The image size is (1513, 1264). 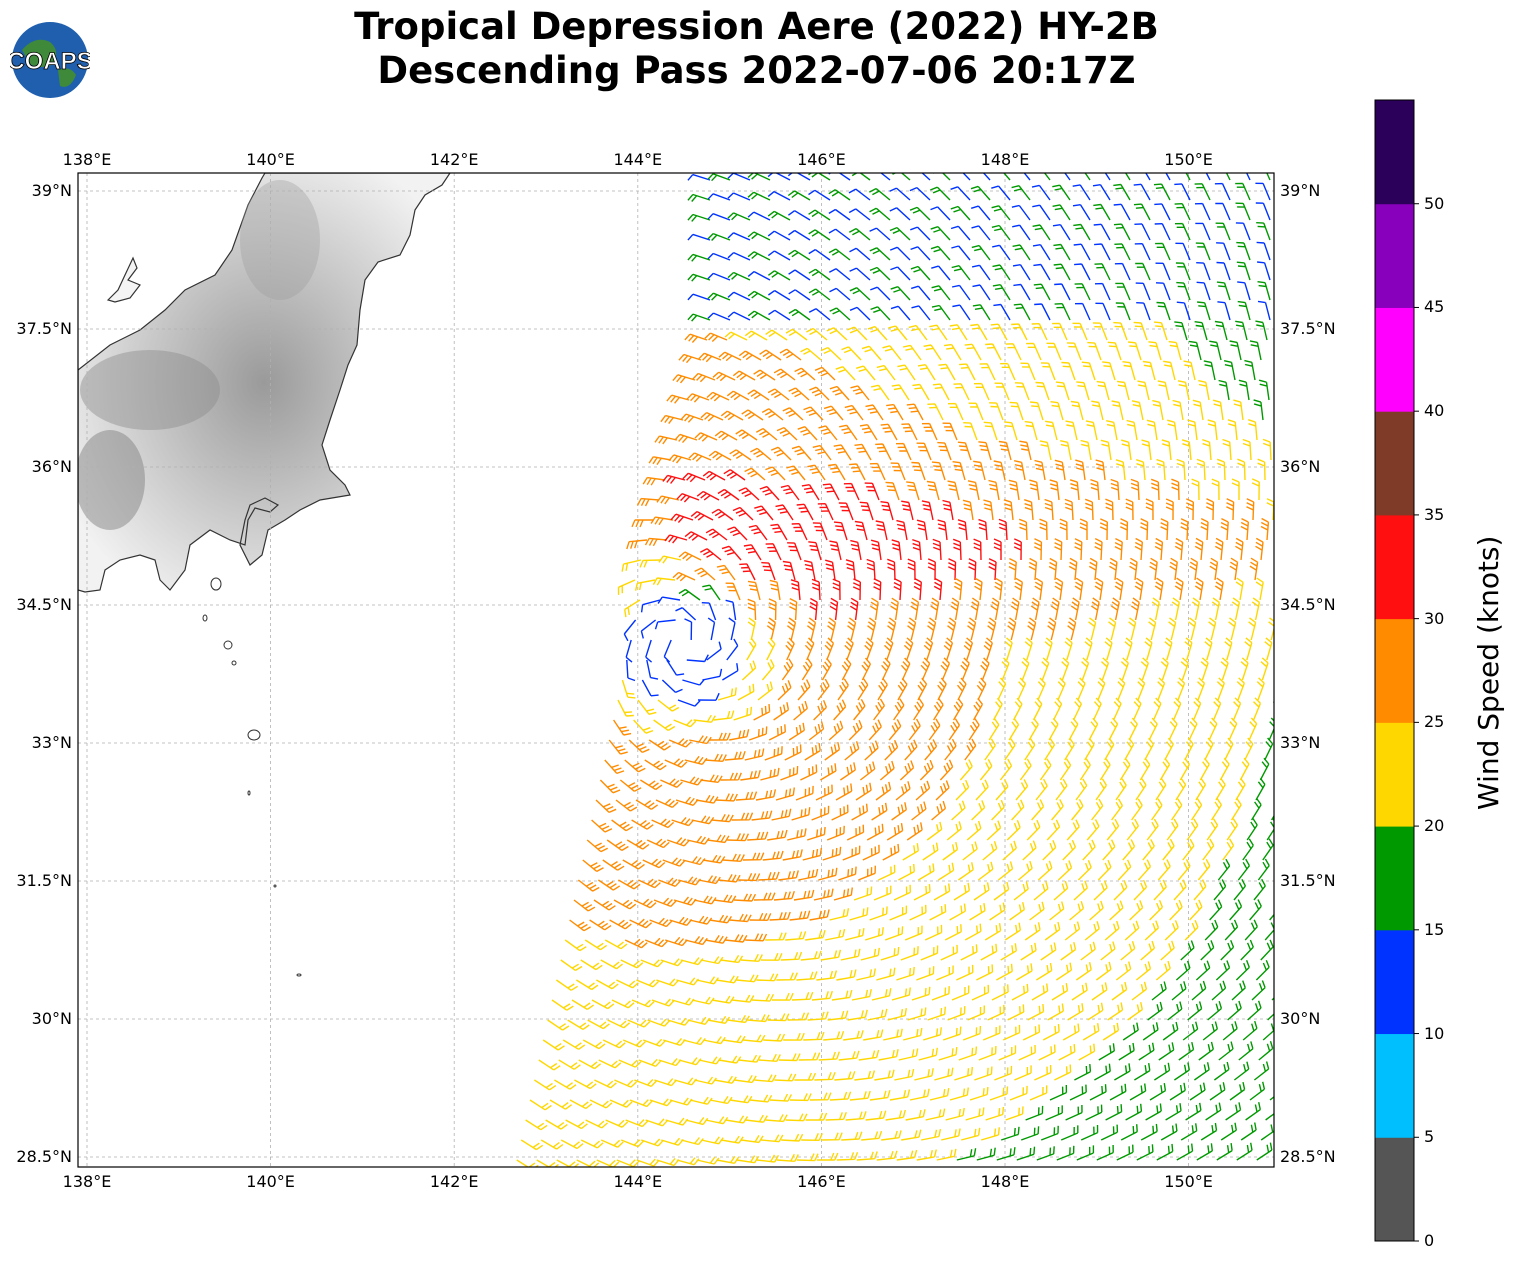 What do you see at coordinates (1434, 1033) in the screenshot?
I see `colorbar-tick-label: 10` at bounding box center [1434, 1033].